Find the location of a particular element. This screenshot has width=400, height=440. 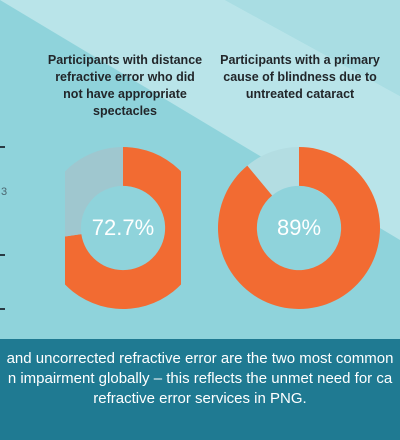

chart-title-line: cause of blindness due to is located at coordinates (300, 77).